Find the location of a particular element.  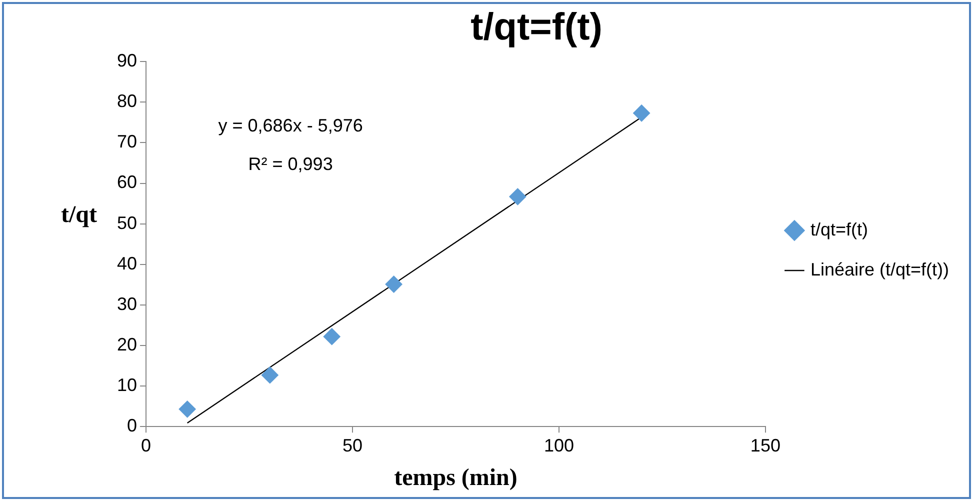

y-tick-label: 70 is located at coordinates (127, 142).